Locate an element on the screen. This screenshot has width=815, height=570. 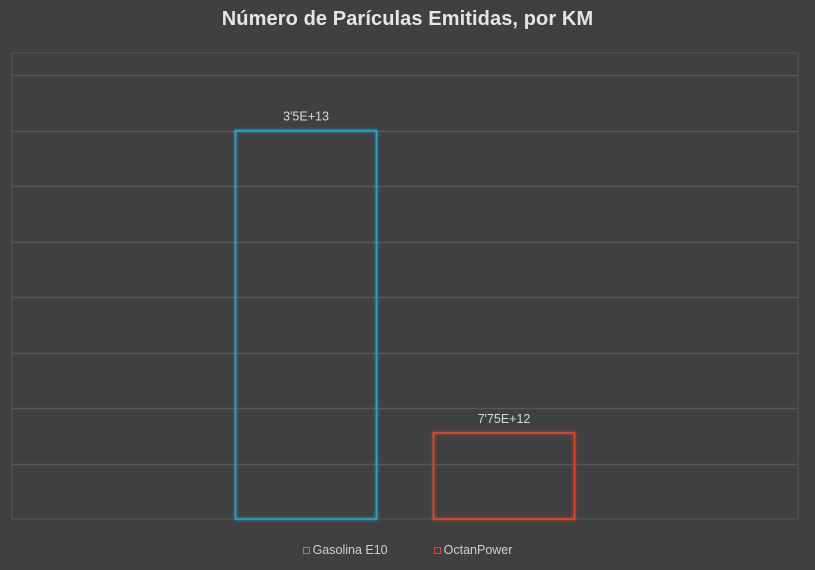
legend-swatch-gasolina is located at coordinates (306, 550).